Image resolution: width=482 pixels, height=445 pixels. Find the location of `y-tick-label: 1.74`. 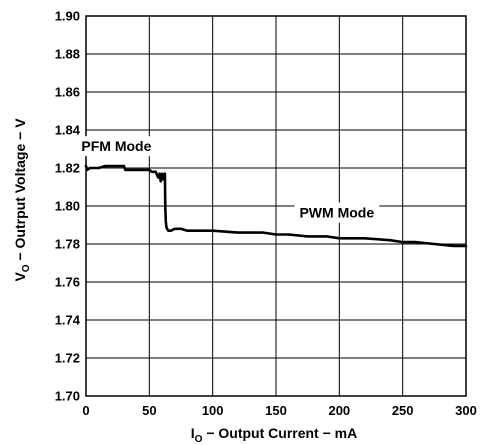

y-tick-label: 1.74 is located at coordinates (68, 320).